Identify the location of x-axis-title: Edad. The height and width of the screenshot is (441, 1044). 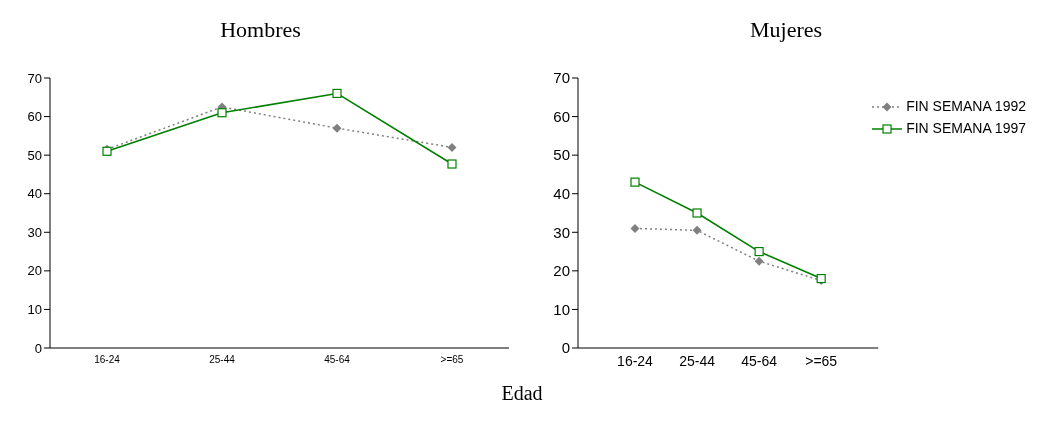
(522, 393).